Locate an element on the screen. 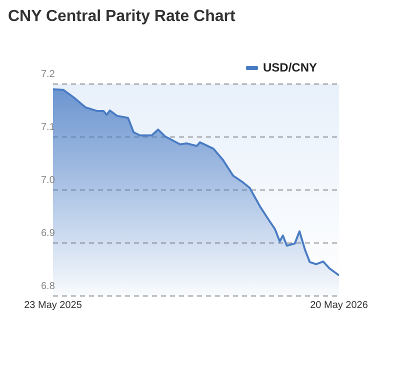  x-tick-label: 23 May 2025 is located at coordinates (53, 305).